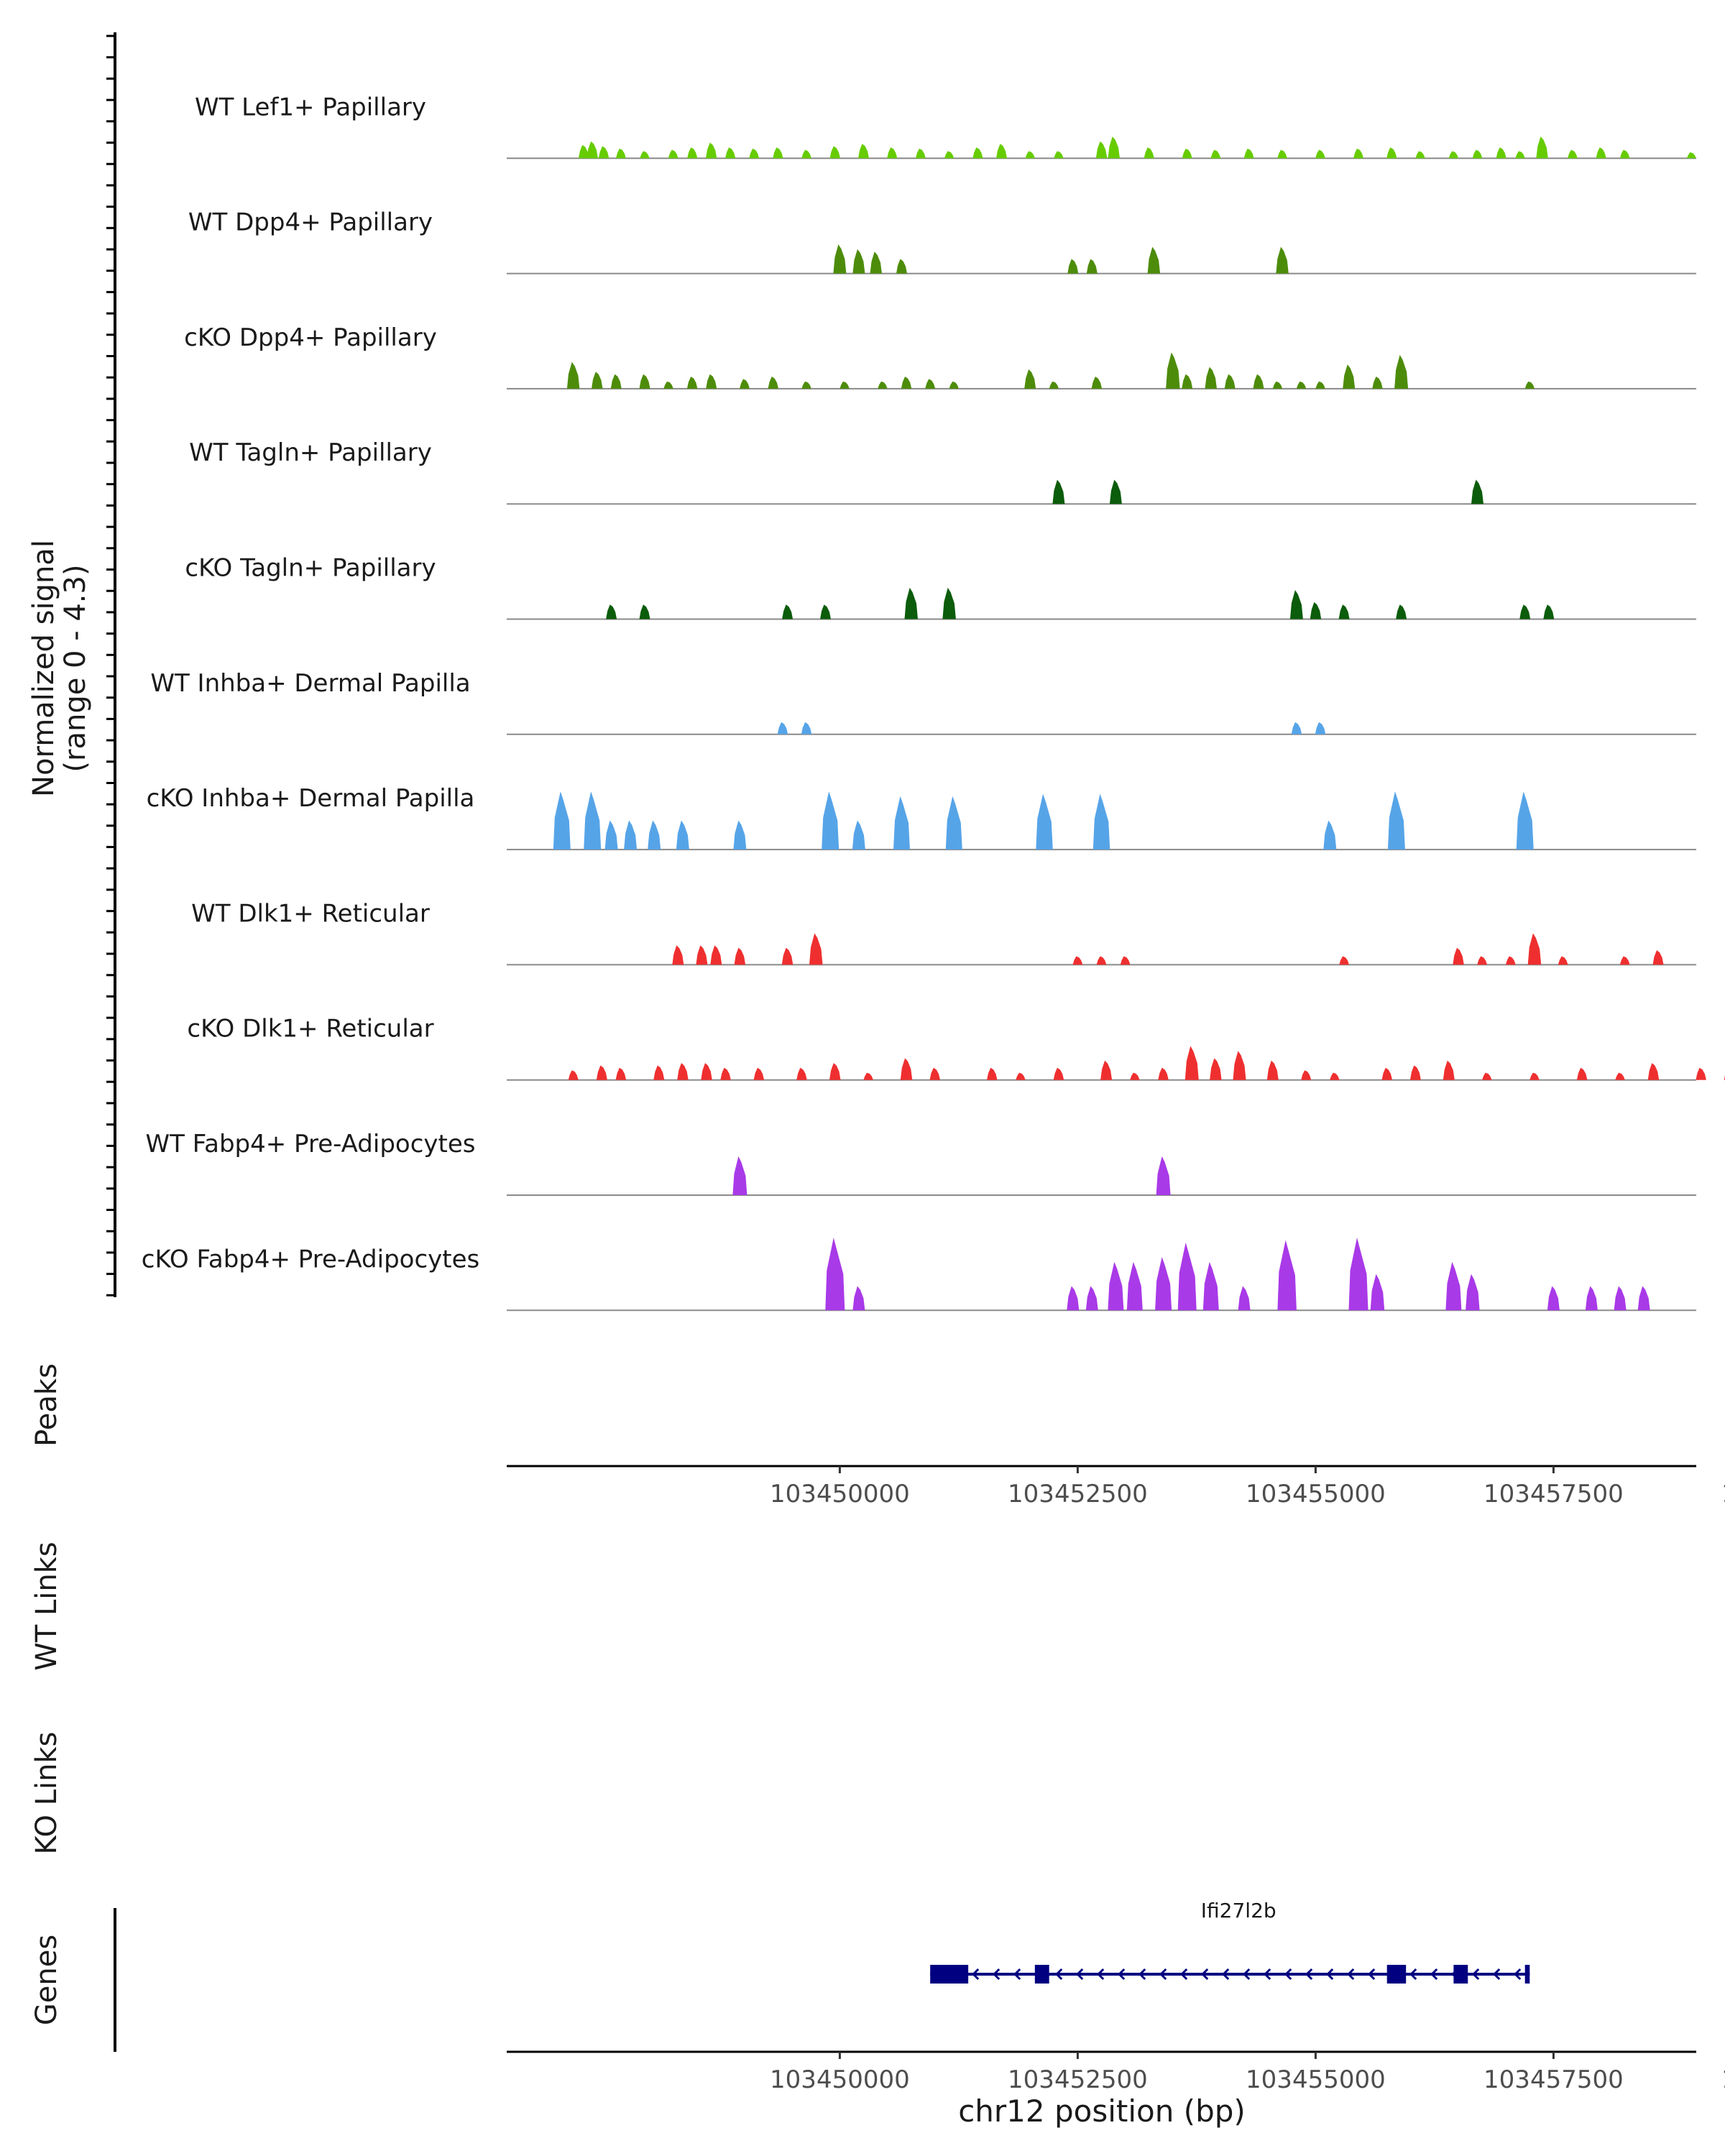 The width and height of the screenshot is (1725, 2156). What do you see at coordinates (310, 107) in the screenshot?
I see `track-label: WT Lef1+ Papillary` at bounding box center [310, 107].